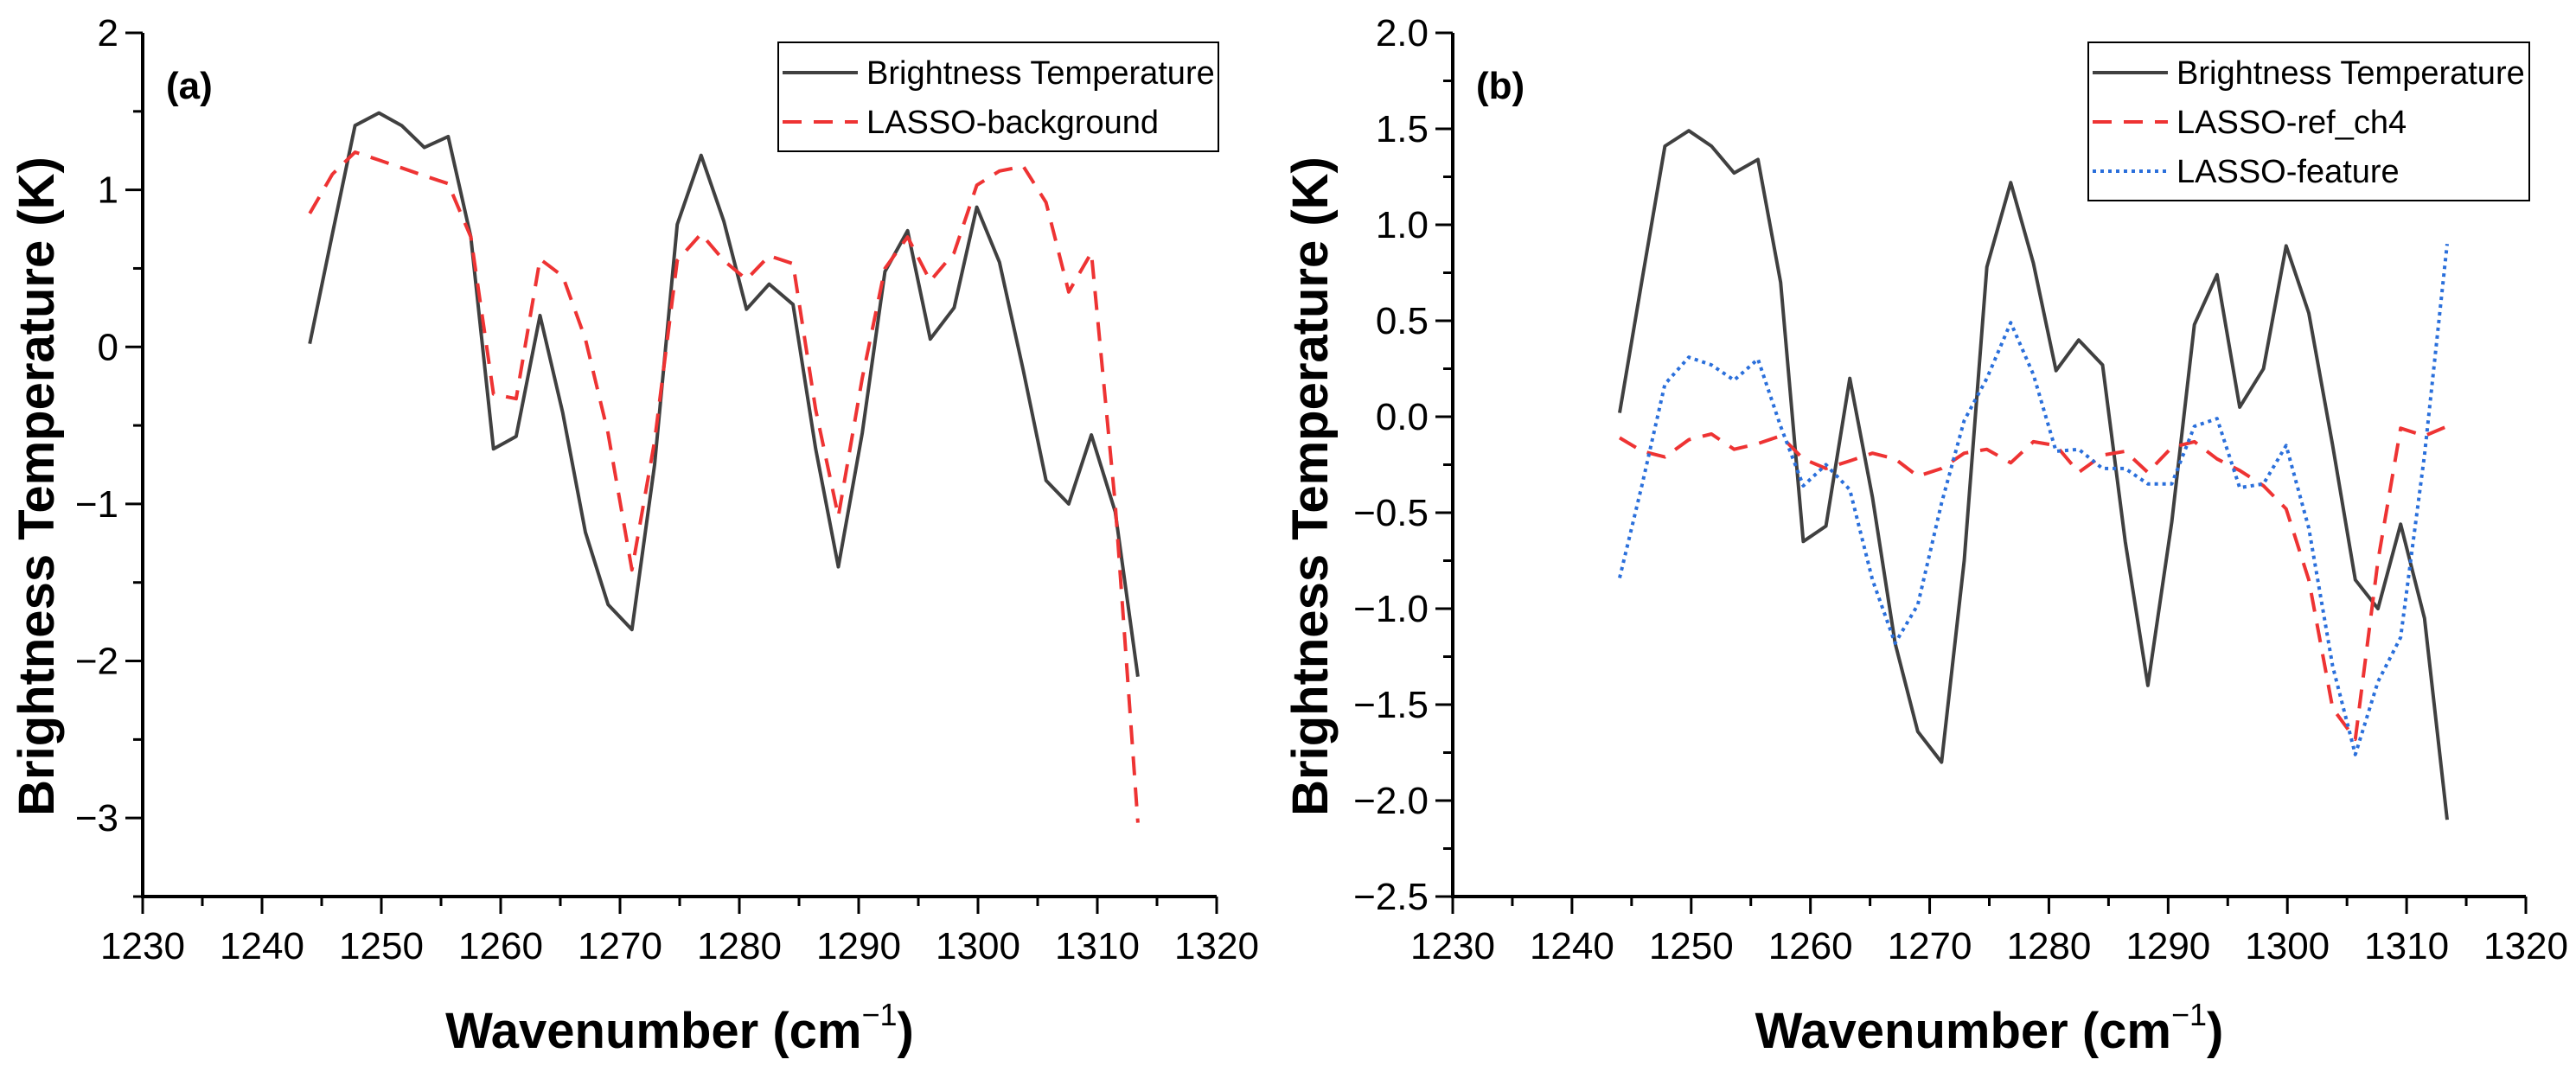 Image resolution: width=2576 pixels, height=1066 pixels. What do you see at coordinates (1391, 609) in the screenshot?
I see `y-tick-label: −1.0` at bounding box center [1391, 609].